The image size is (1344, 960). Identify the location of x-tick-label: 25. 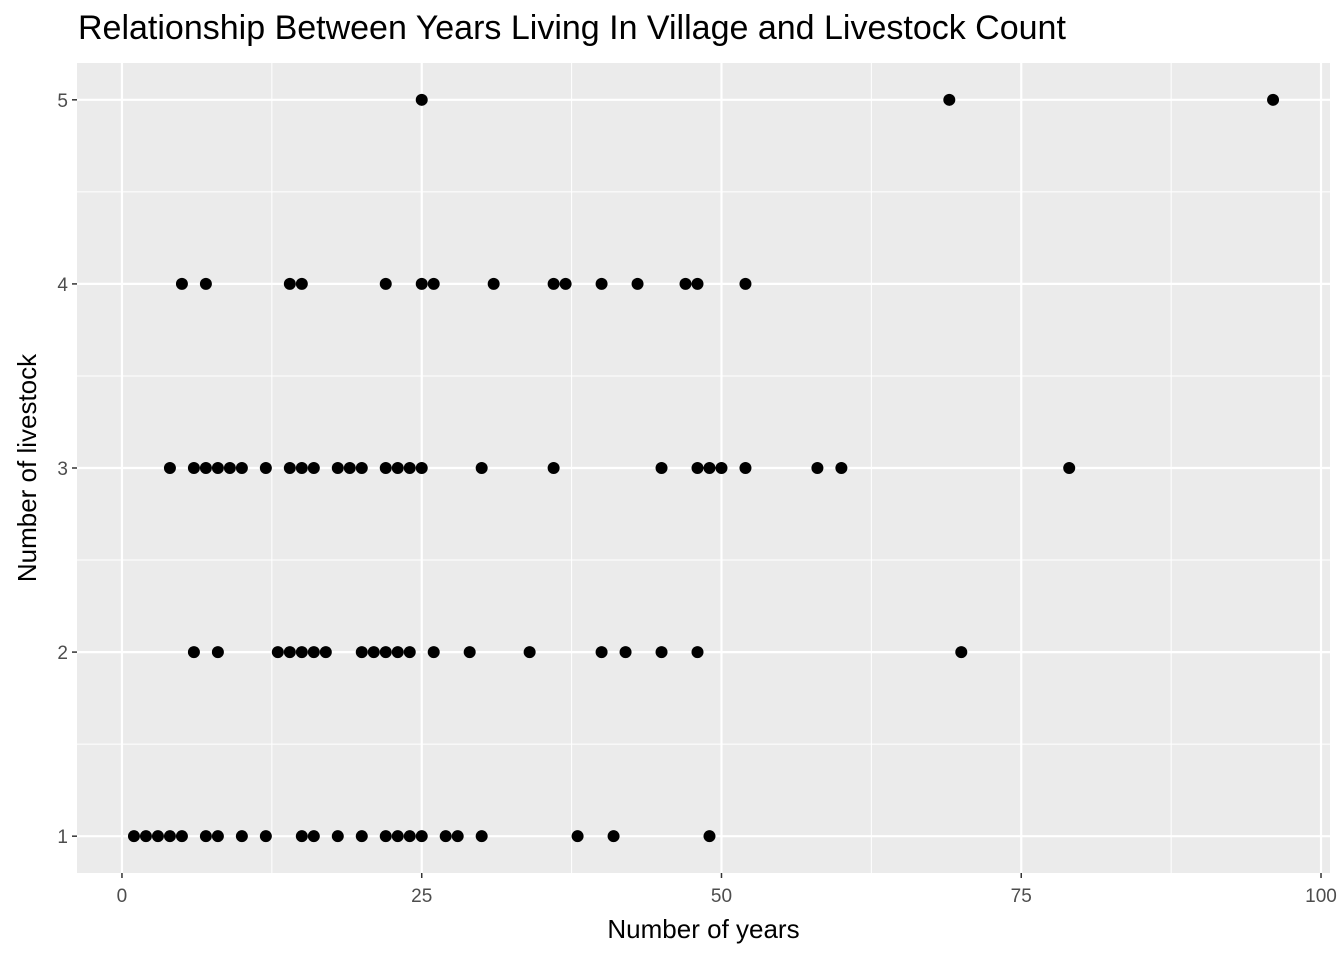
(421, 896).